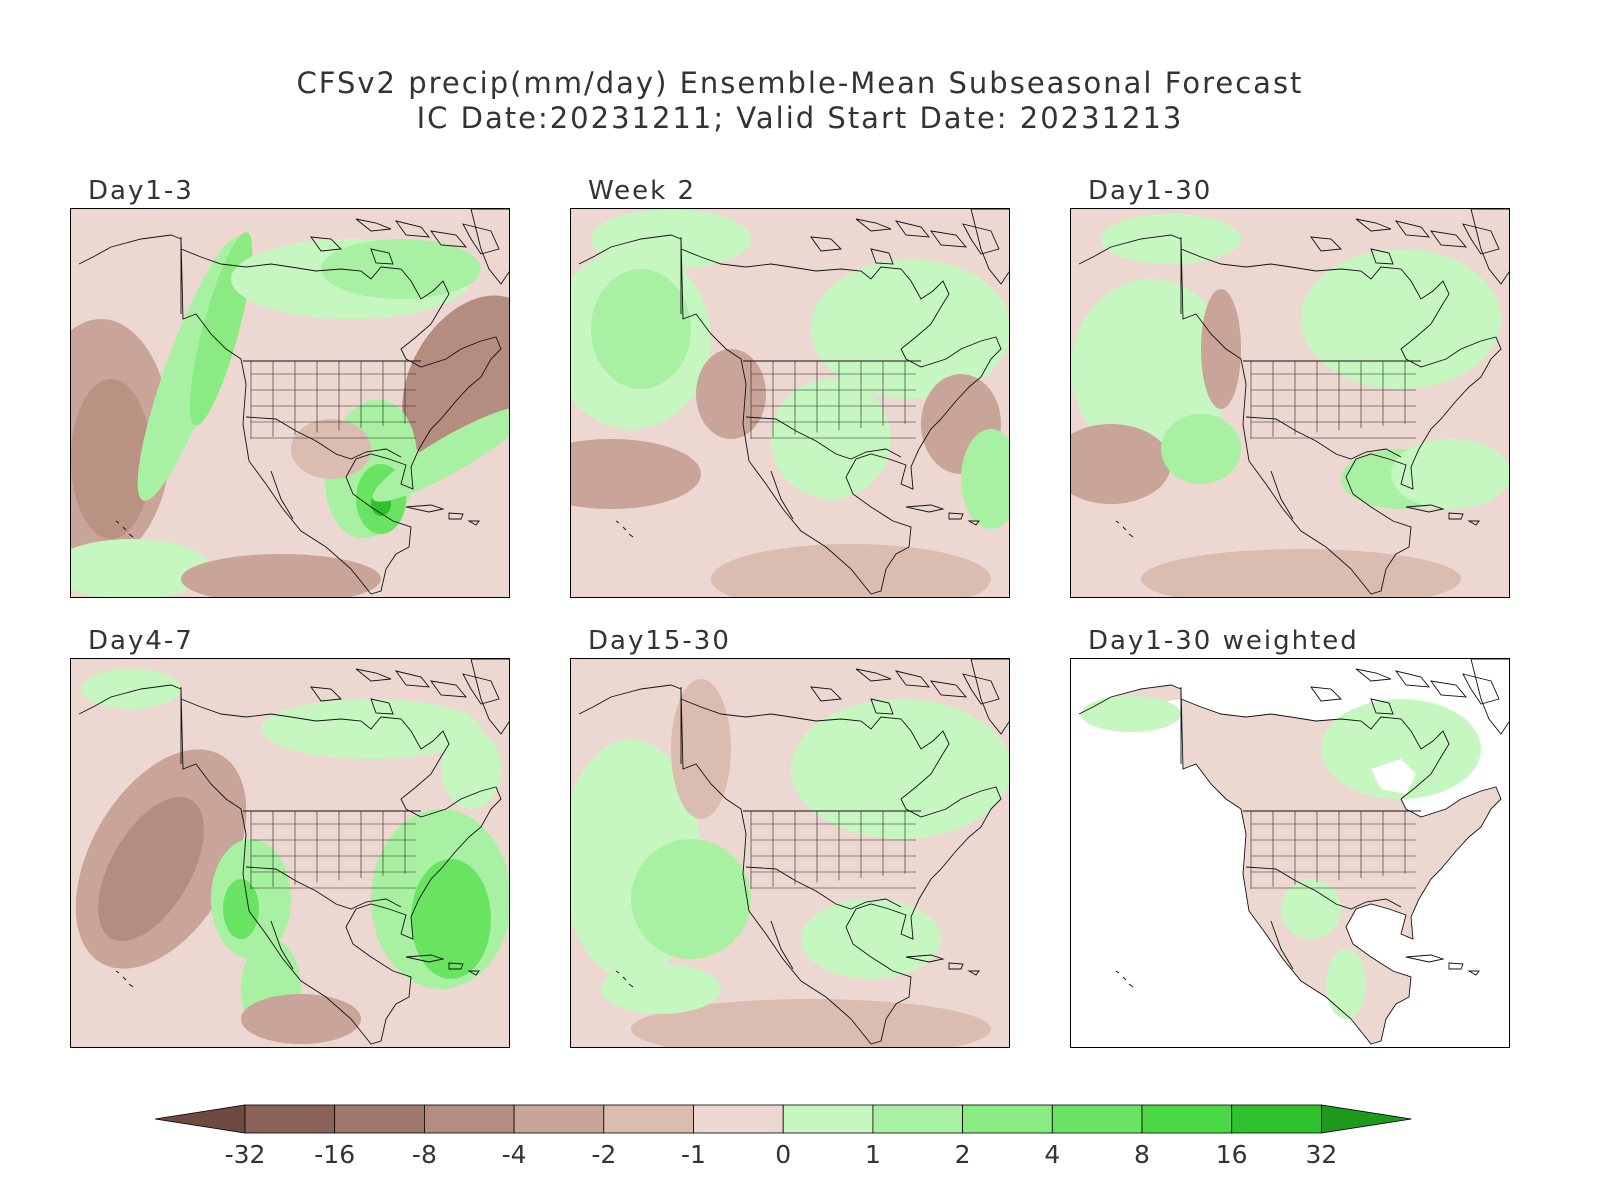 The width and height of the screenshot is (1600, 1200). What do you see at coordinates (424, 1154) in the screenshot?
I see `colorbar-tick-label: -8` at bounding box center [424, 1154].